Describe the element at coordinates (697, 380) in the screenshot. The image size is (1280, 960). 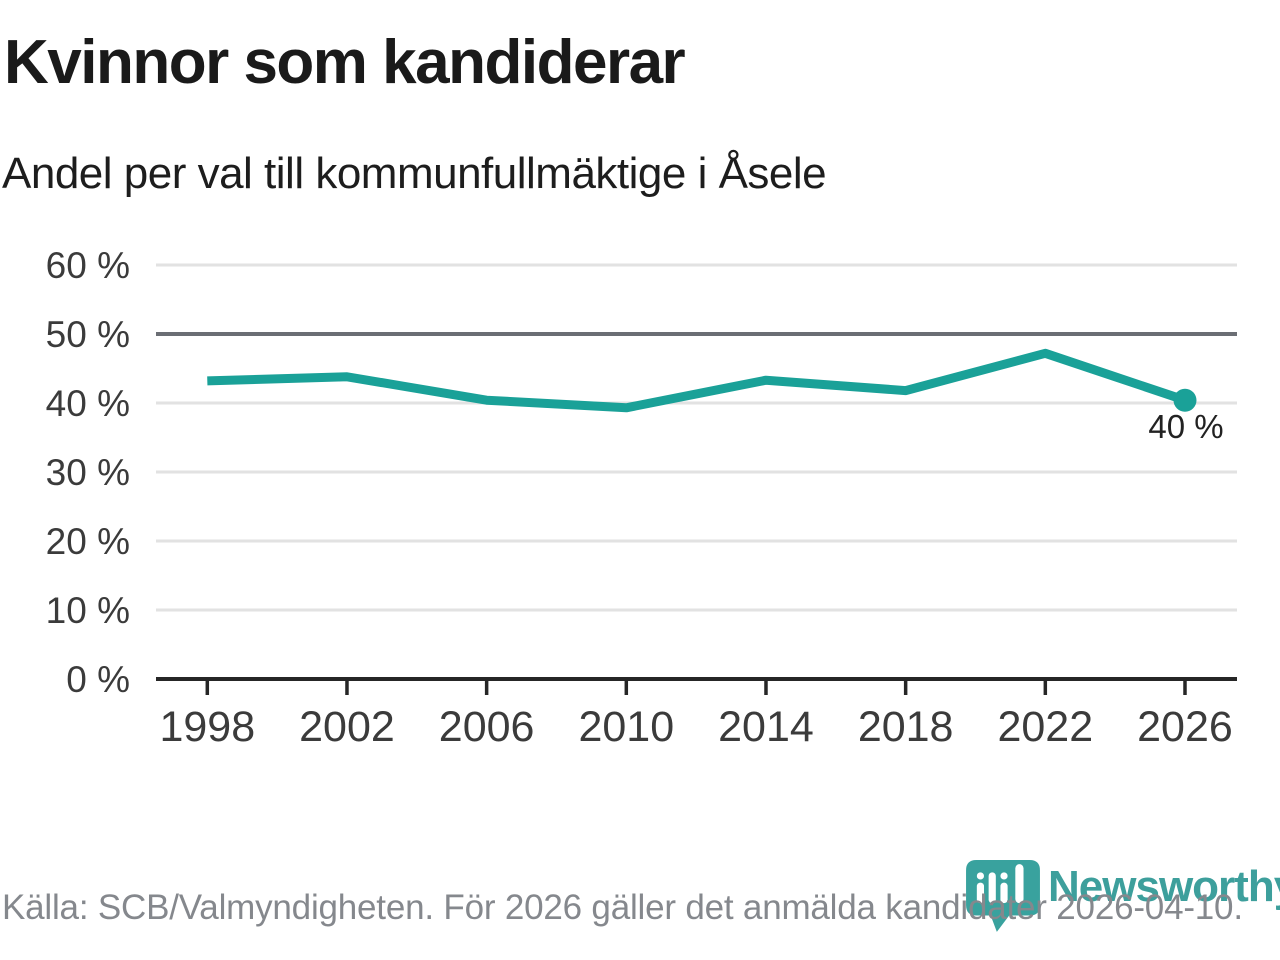
I see `data-line` at that location.